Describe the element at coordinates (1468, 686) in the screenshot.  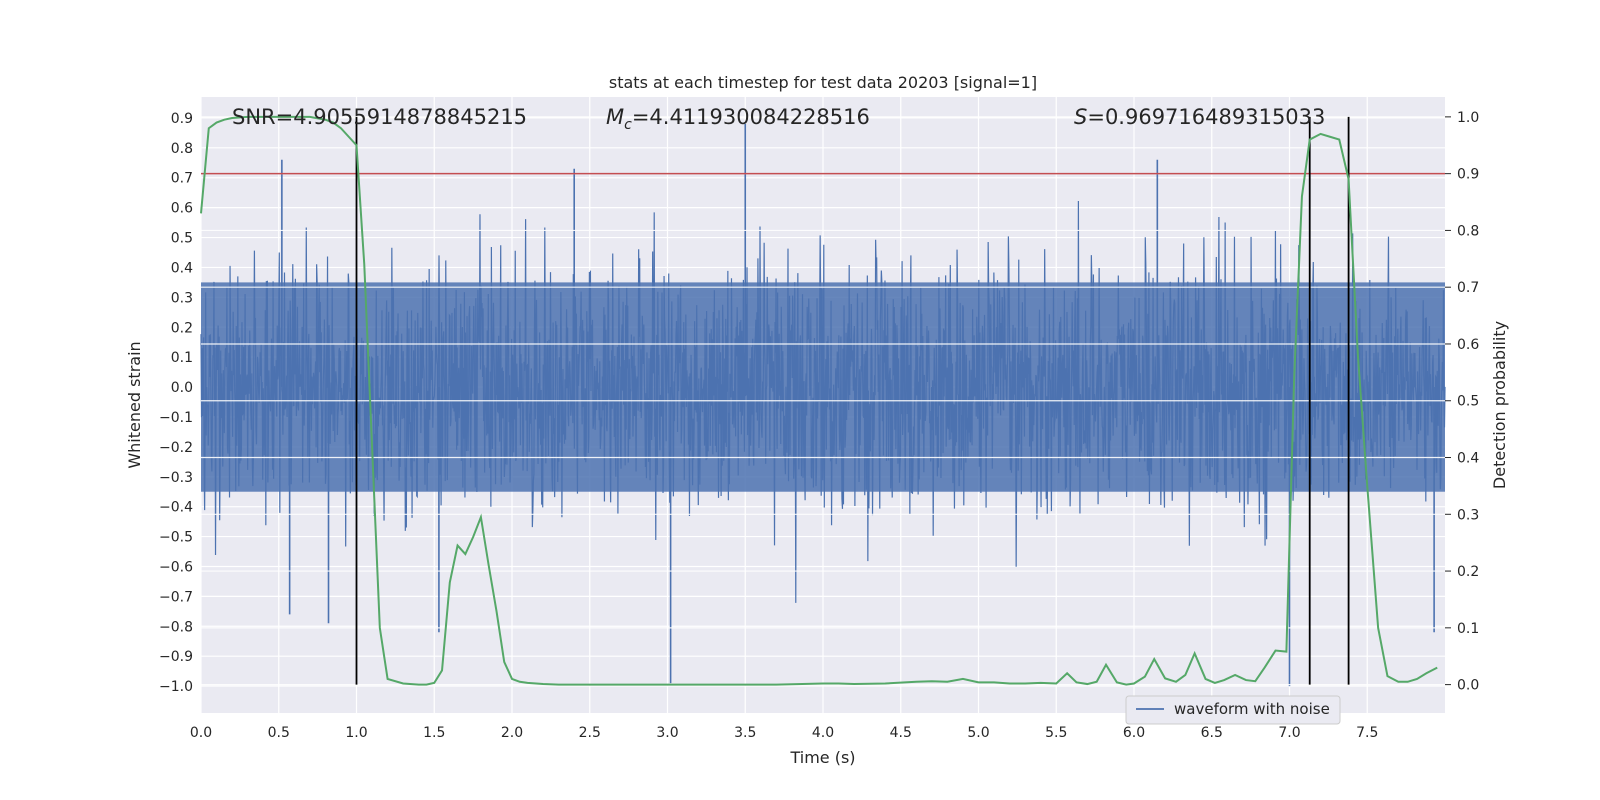
I see `y-right-tick-label: 0.0` at that location.